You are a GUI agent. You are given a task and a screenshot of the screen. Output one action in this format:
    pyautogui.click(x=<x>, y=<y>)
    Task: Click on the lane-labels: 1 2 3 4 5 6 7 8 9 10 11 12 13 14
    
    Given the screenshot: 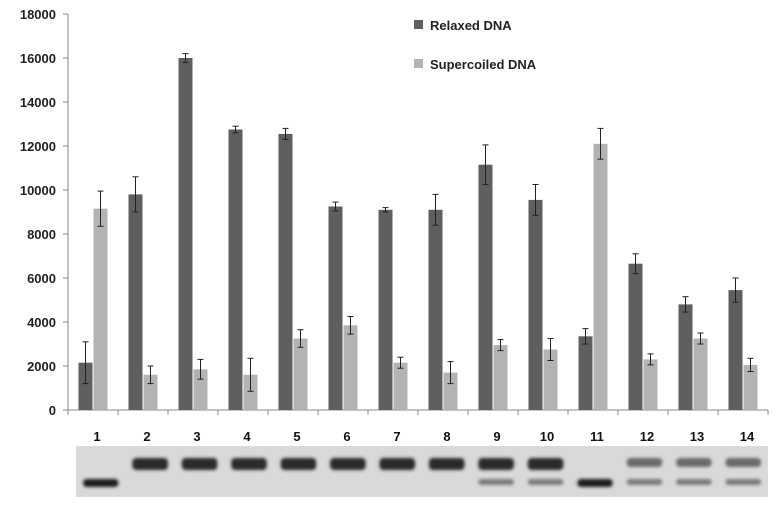 What is the action you would take?
    pyautogui.click(x=424, y=436)
    